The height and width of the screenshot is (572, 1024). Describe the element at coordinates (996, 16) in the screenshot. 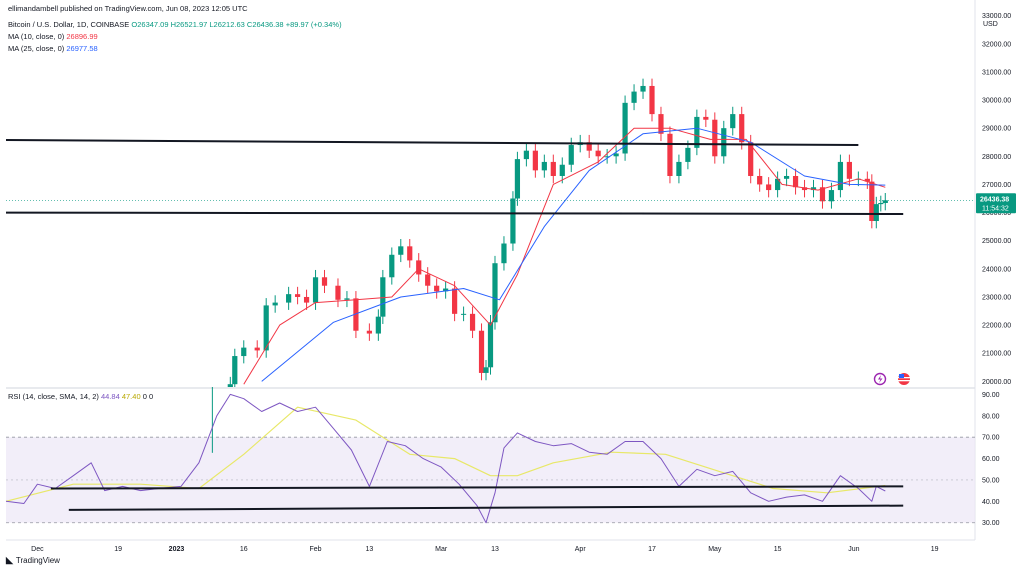

I see `price-tick-label: 33000.00` at that location.